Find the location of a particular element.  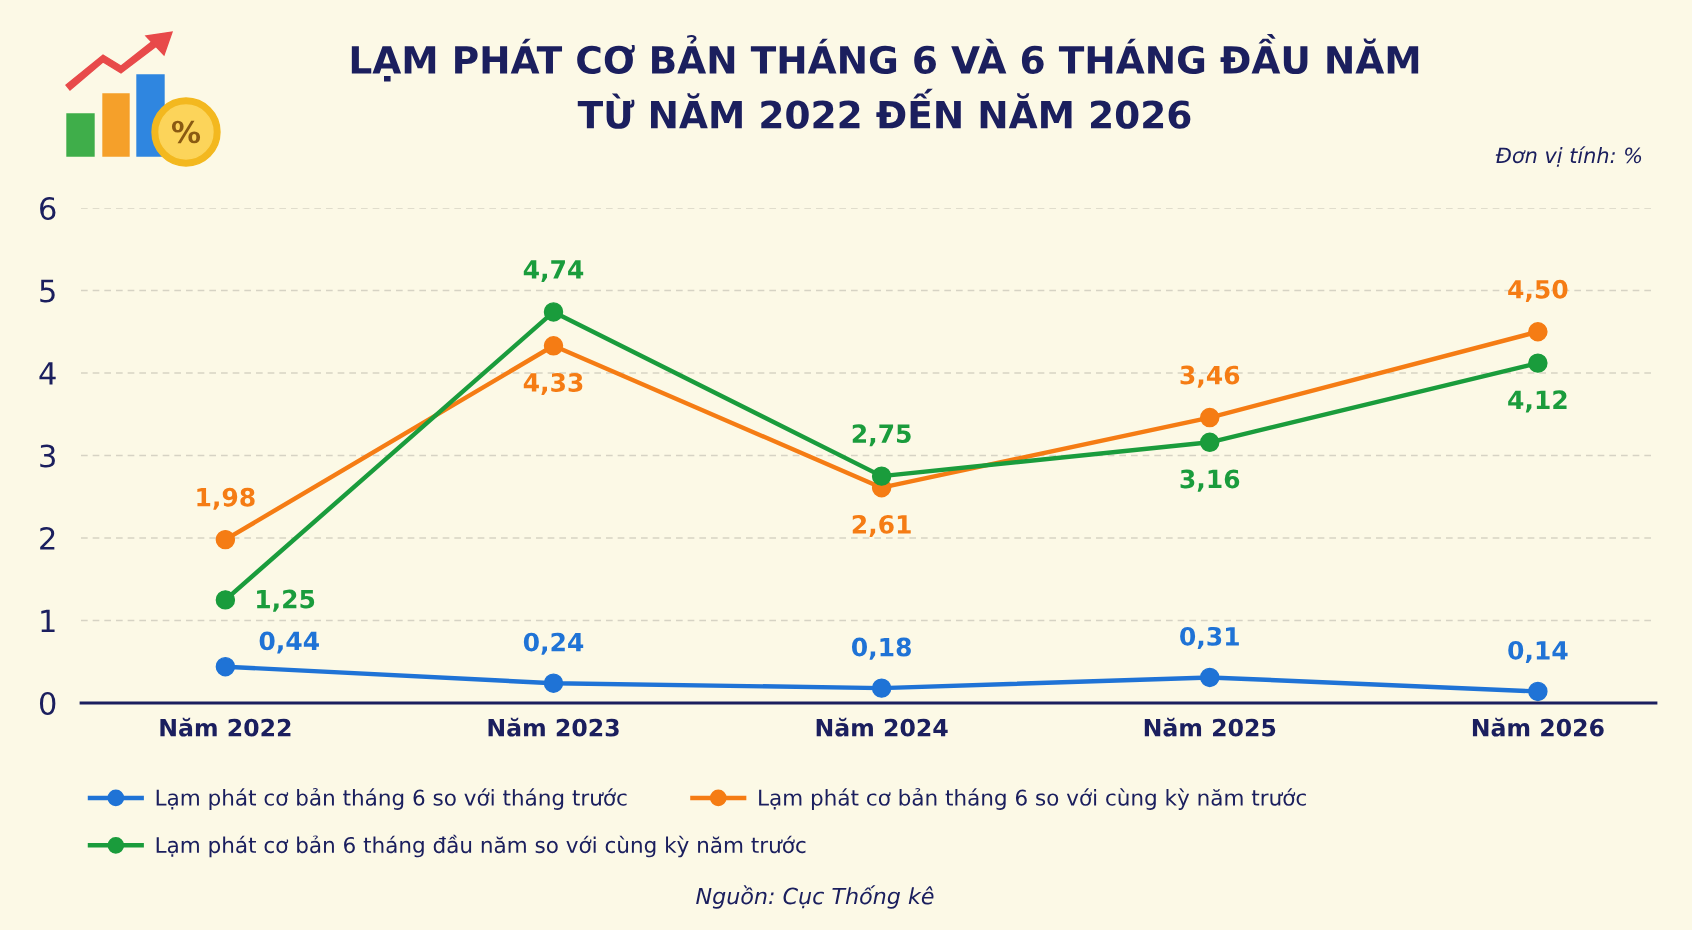

text: Đơn vị tính: % is located at coordinates (1568, 156).